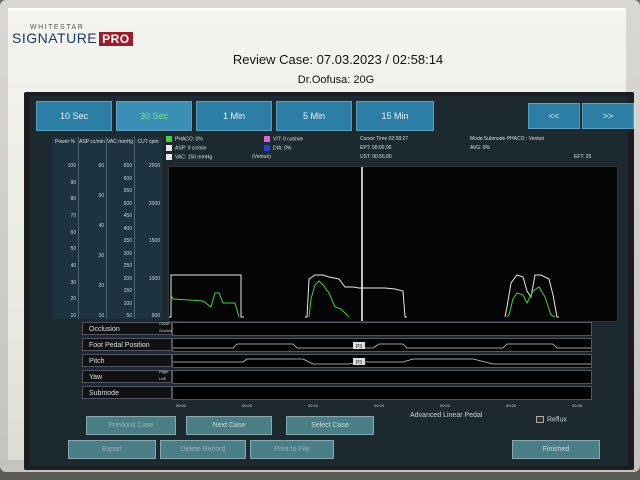 This screenshot has width=640, height=480. What do you see at coordinates (314, 116) in the screenshot?
I see `tab-5-min: 5 Min` at bounding box center [314, 116].